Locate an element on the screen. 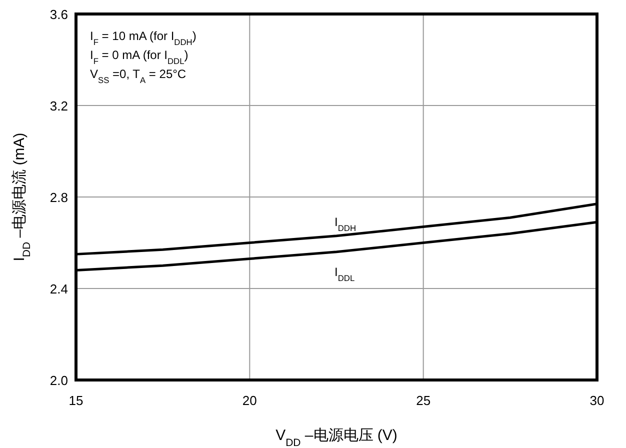 The width and height of the screenshot is (626, 448). y-tick-label: 2.8 is located at coordinates (59, 197).